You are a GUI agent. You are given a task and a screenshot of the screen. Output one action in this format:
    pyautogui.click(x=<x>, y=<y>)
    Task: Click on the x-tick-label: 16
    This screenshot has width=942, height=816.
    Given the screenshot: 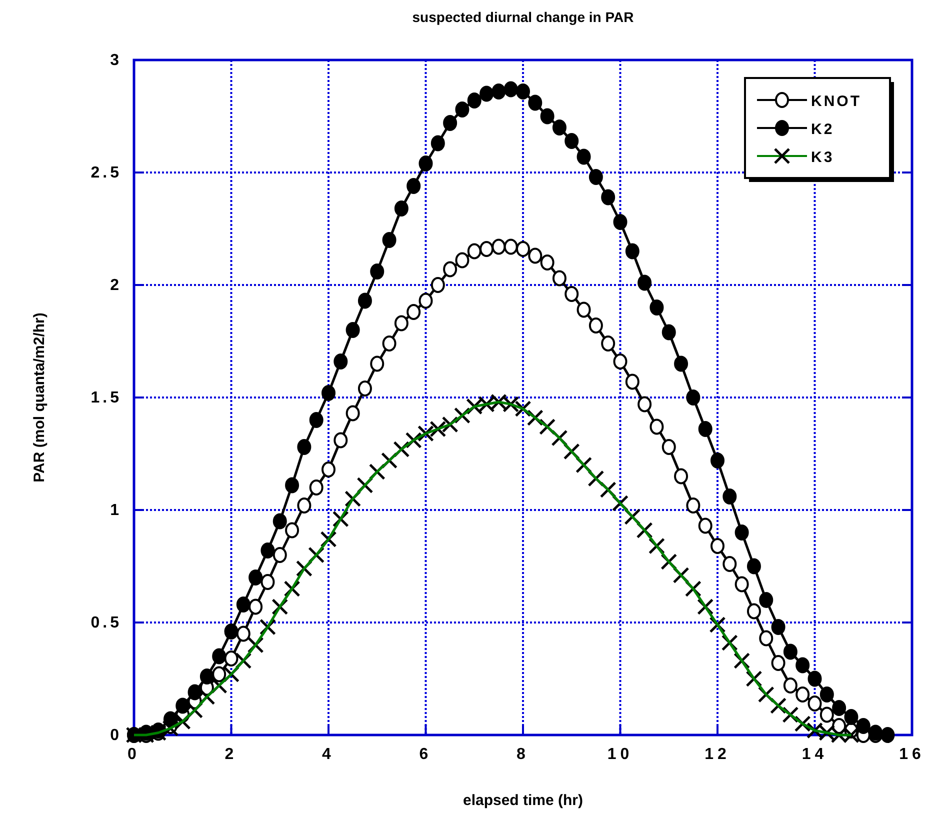 What is the action you would take?
    pyautogui.click(x=912, y=754)
    